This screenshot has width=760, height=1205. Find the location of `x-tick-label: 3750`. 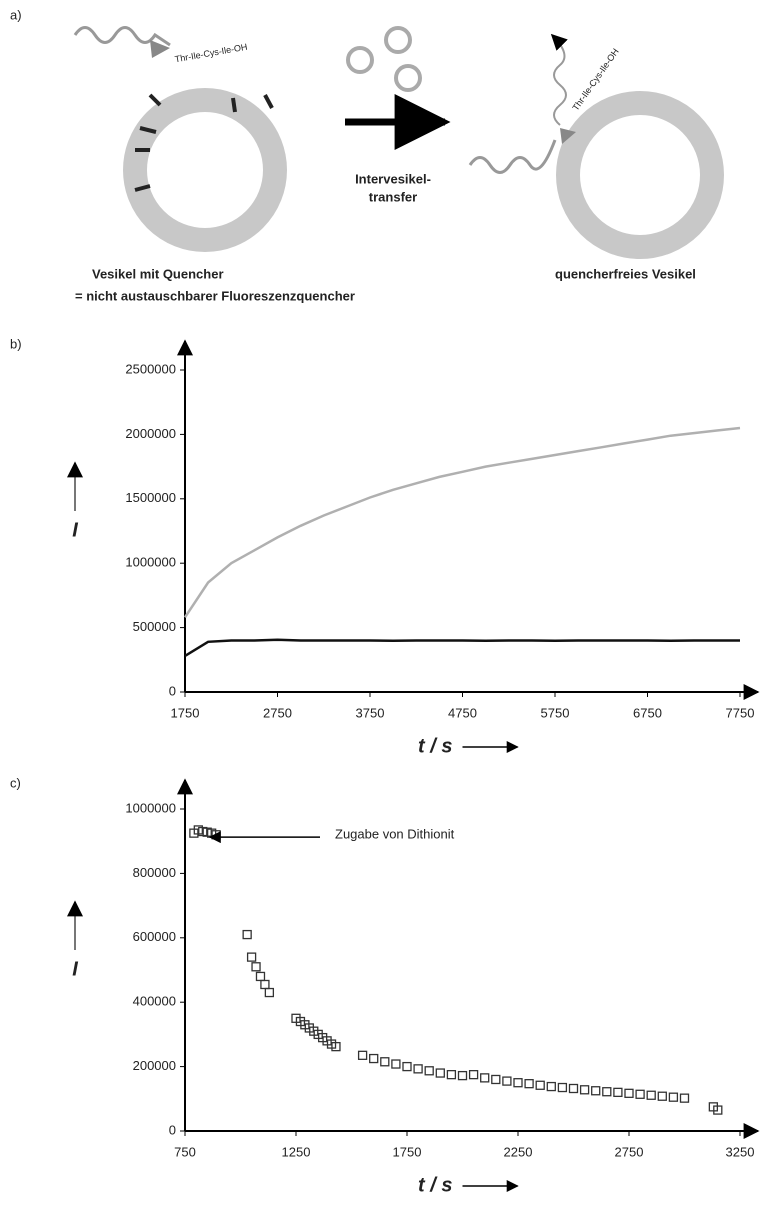

x-tick-label: 3750 is located at coordinates (370, 712).